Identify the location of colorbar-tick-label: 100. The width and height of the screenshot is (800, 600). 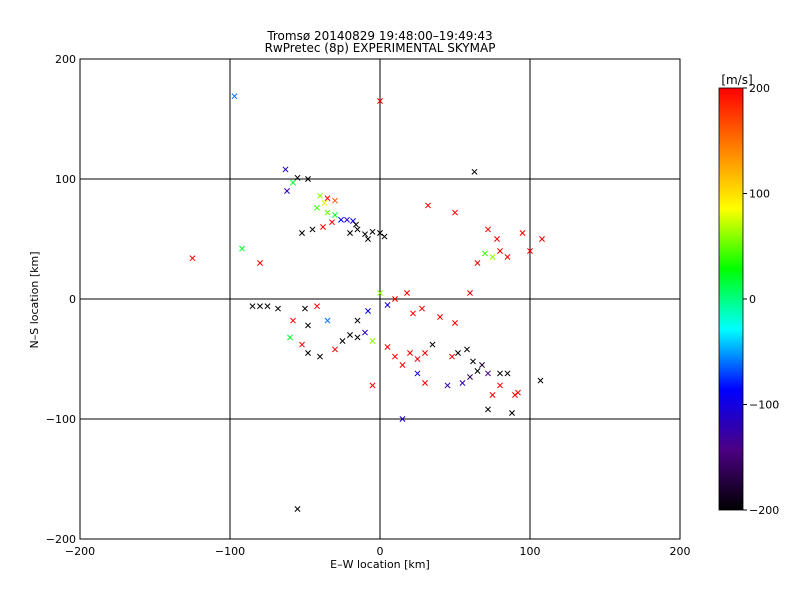
(759, 194).